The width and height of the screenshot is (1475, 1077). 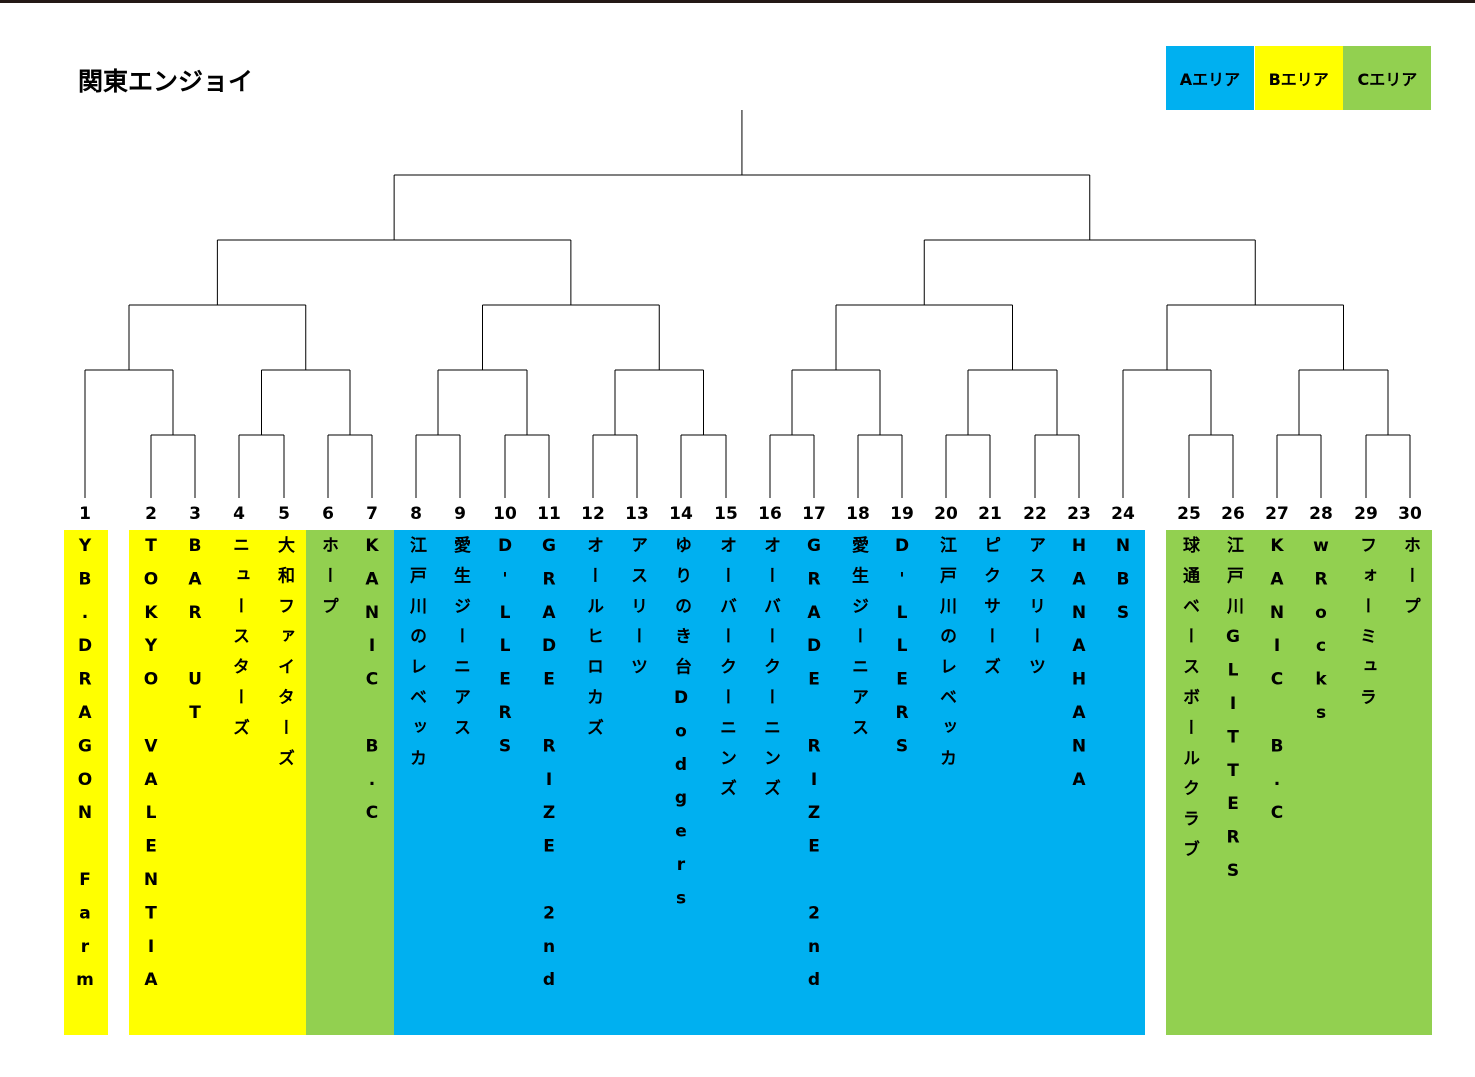 I want to click on team-number: 22, so click(x=1035, y=514).